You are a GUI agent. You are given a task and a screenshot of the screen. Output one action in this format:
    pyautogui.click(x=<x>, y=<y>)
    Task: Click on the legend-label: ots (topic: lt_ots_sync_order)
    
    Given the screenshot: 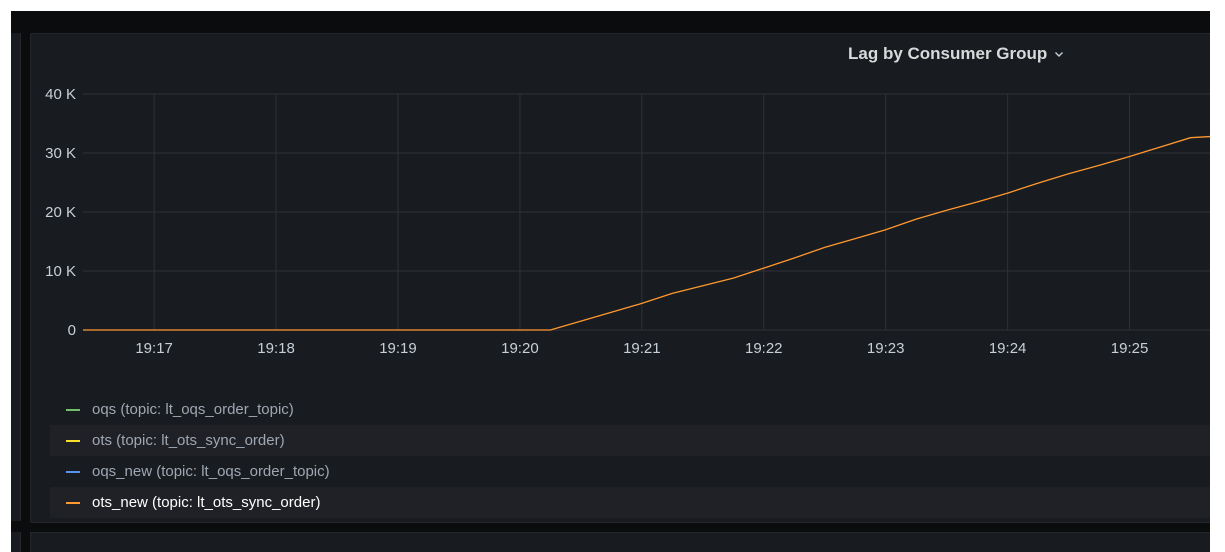 What is the action you would take?
    pyautogui.click(x=188, y=440)
    